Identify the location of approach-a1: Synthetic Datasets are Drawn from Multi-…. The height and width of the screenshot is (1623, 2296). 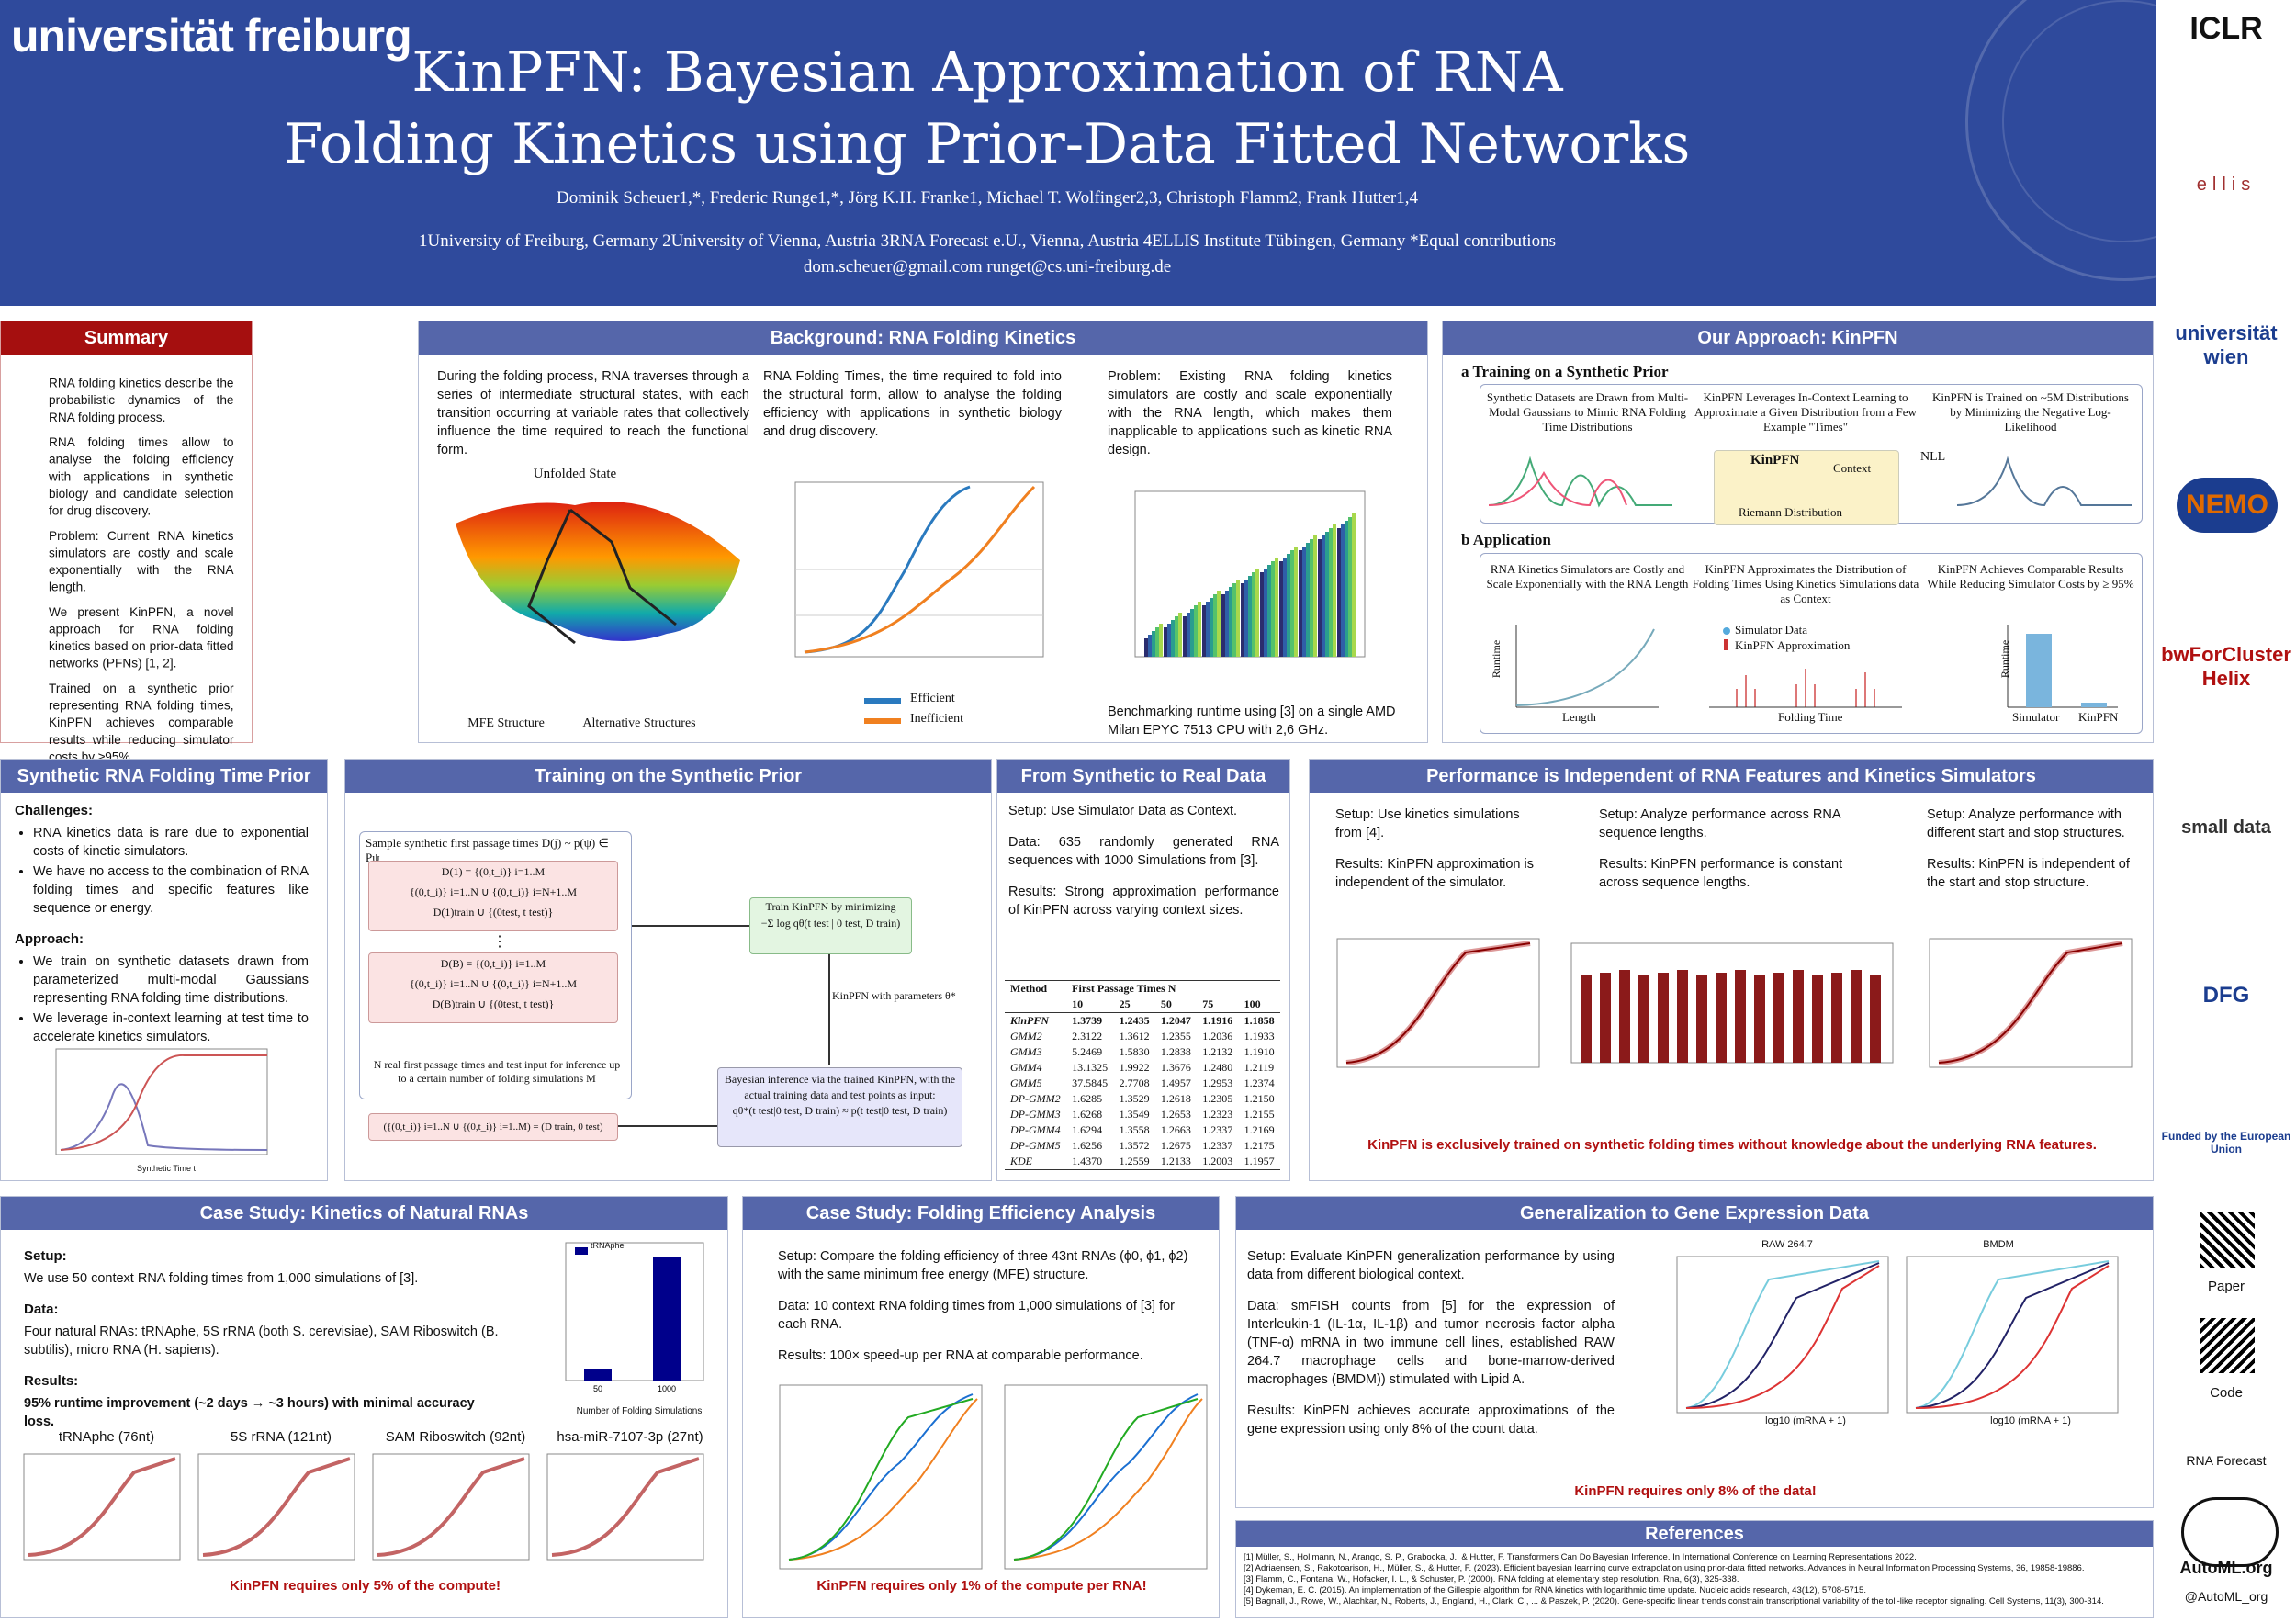
(1587, 412).